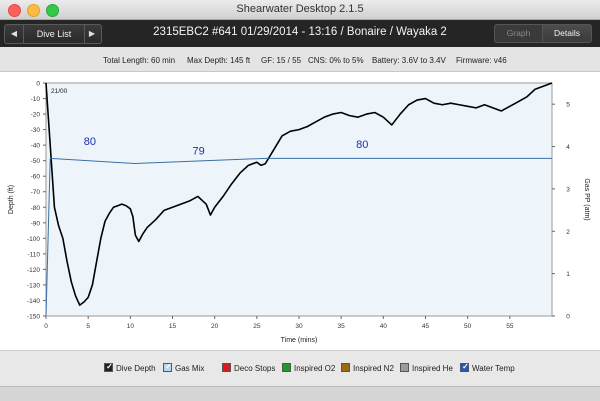 This screenshot has width=600, height=401. I want to click on y-tick-label: -40, so click(36, 146).